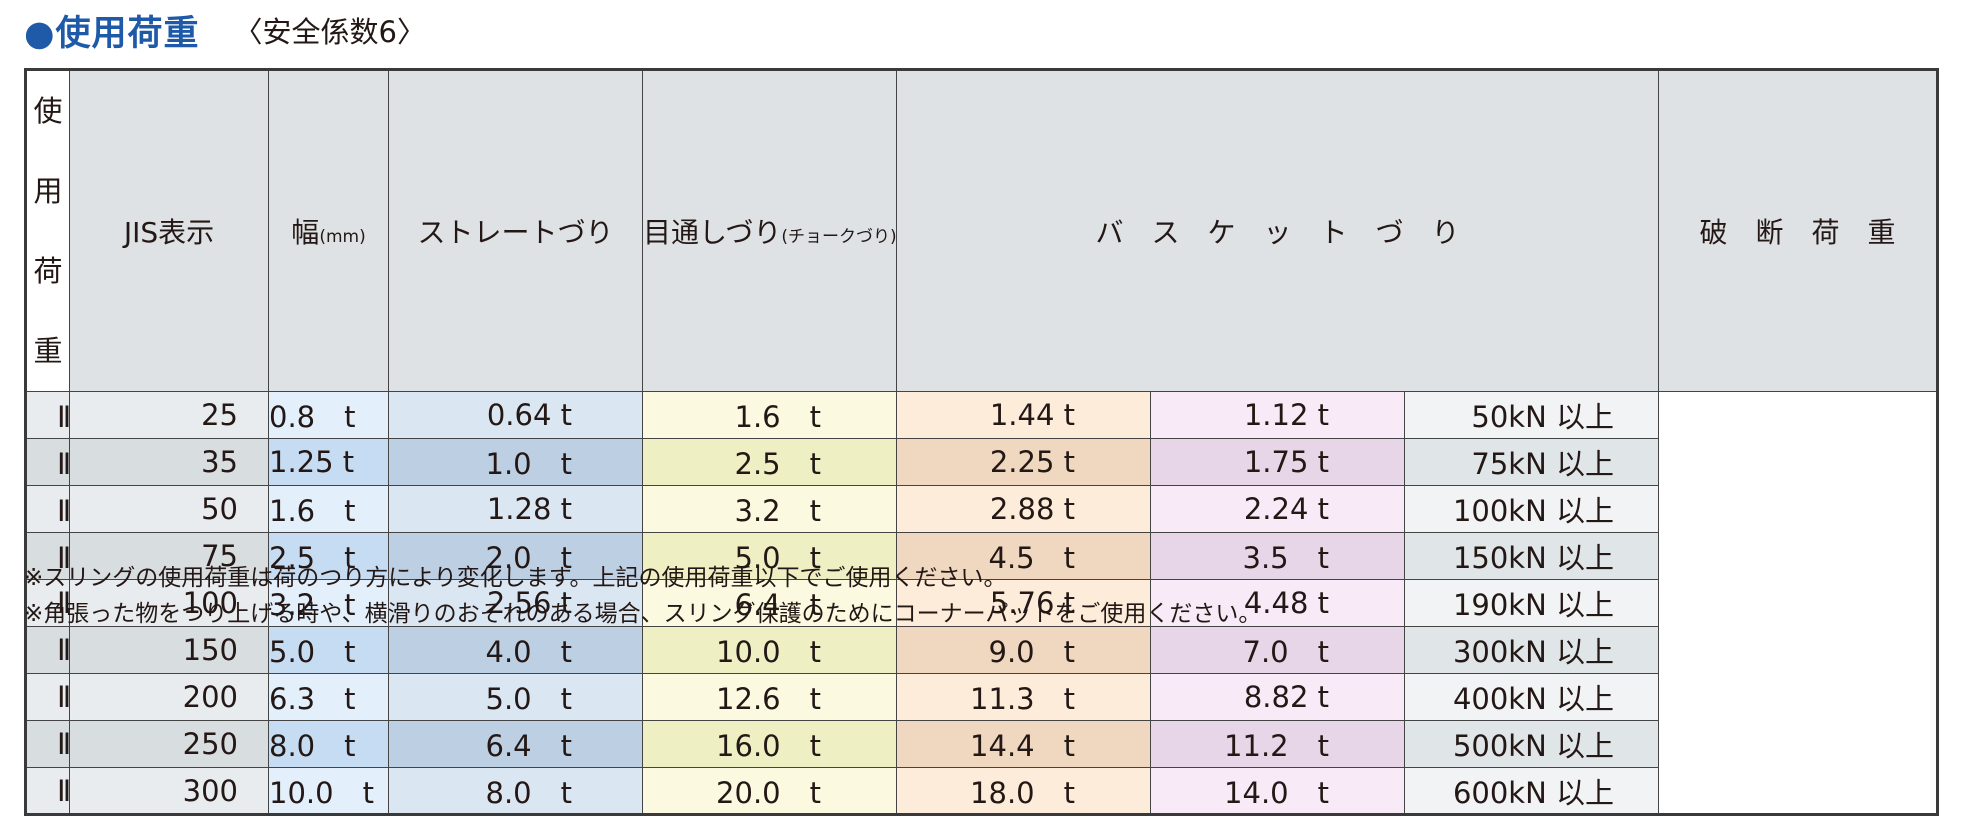 Image resolution: width=1980 pixels, height=816 pixels. What do you see at coordinates (328, 744) in the screenshot?
I see `cell-straight: 8.0 t` at bounding box center [328, 744].